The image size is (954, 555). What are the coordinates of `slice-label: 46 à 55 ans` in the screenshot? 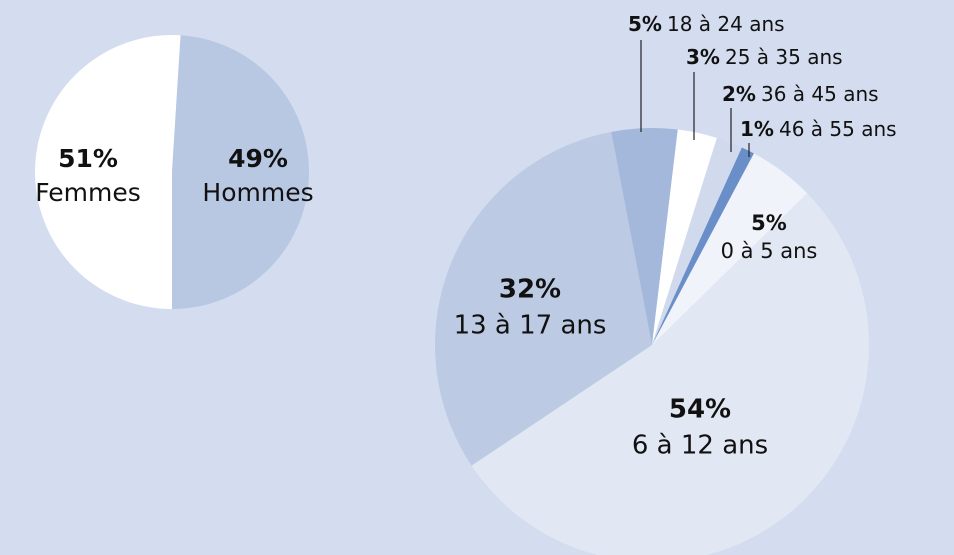 It's located at (838, 129).